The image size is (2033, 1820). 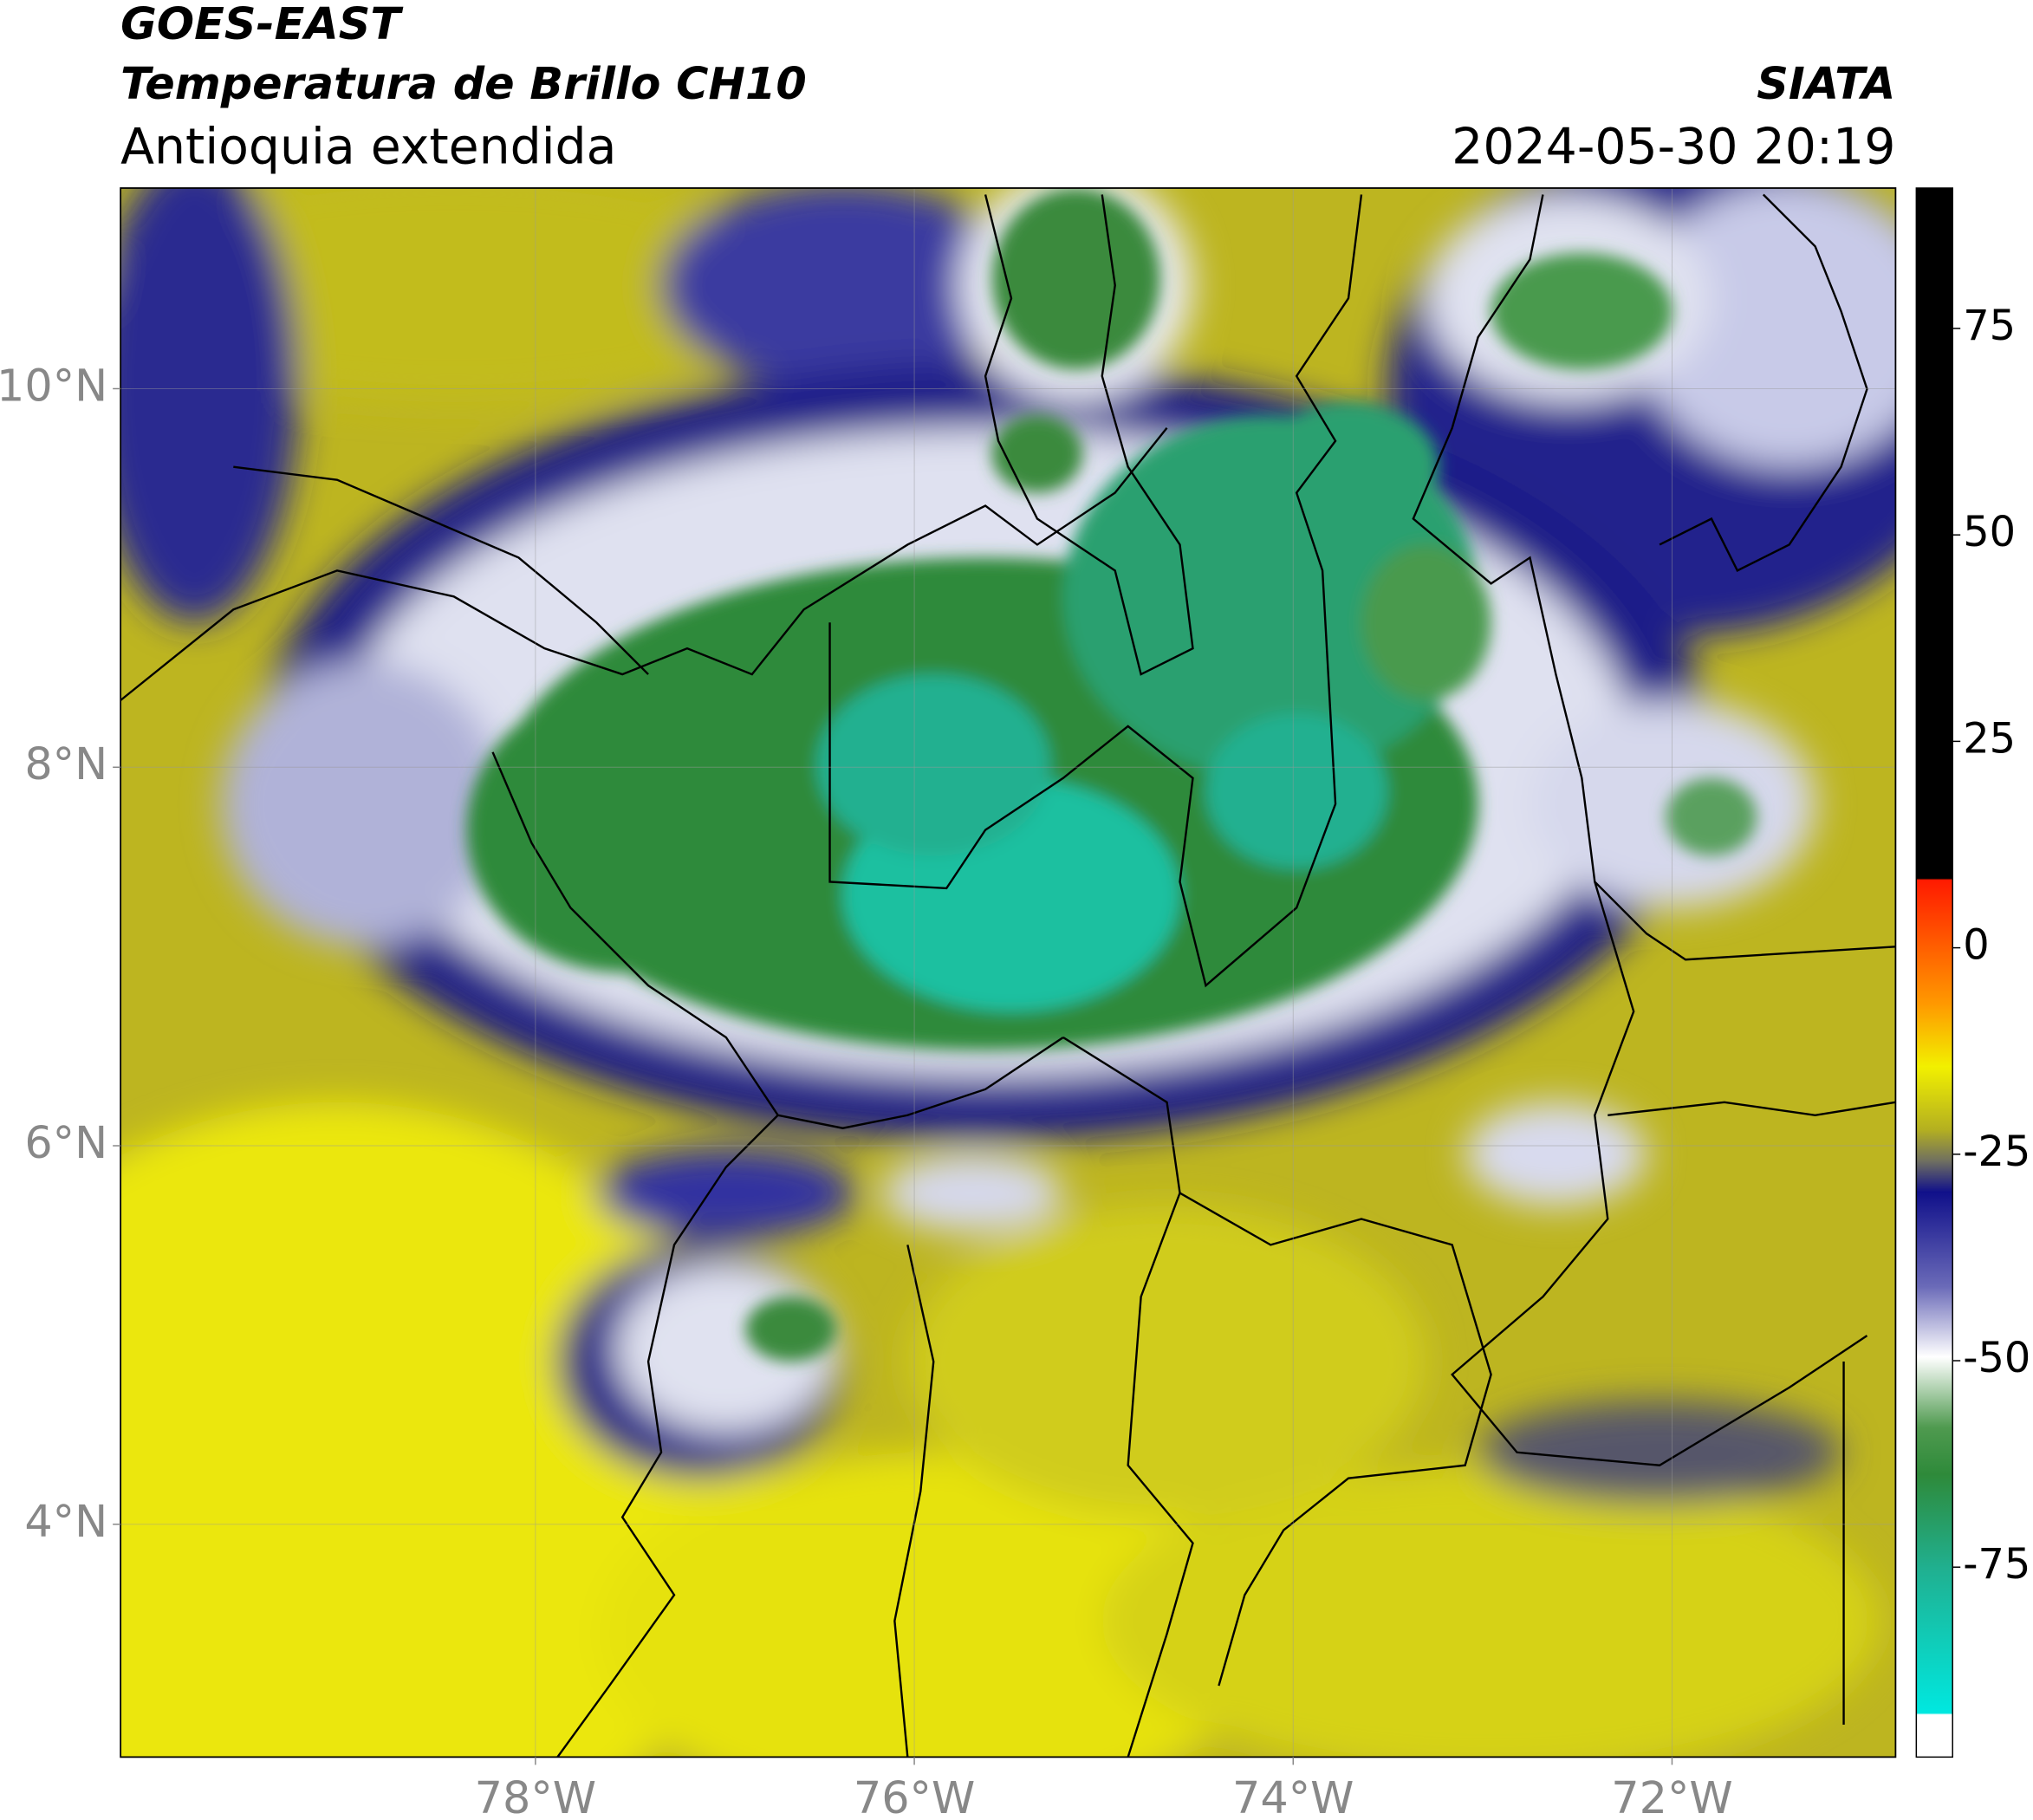 What do you see at coordinates (1990, 326) in the screenshot?
I see `colorbar-tick-label: 75` at bounding box center [1990, 326].